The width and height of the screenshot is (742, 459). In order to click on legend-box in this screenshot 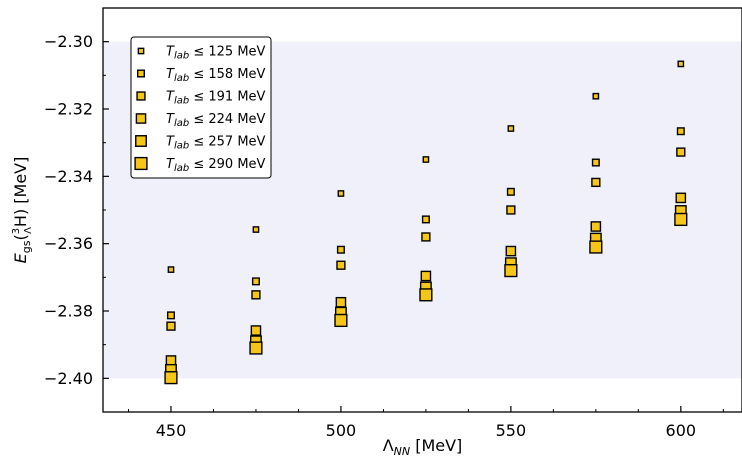, I will do `click(201, 107)`.